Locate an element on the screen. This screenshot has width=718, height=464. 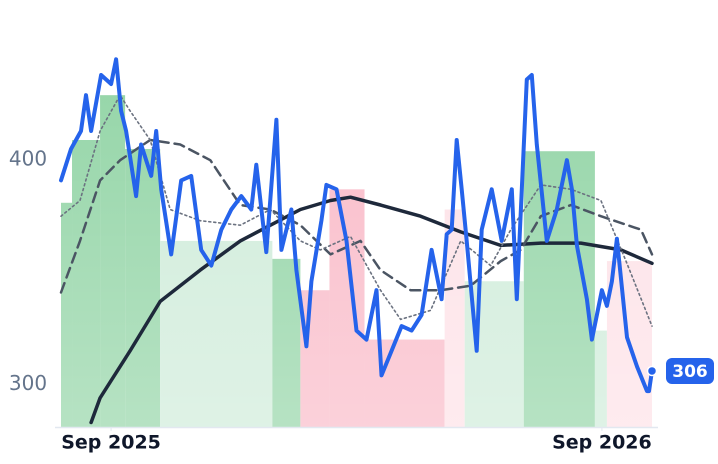
x-tick-label: Sep 2025 is located at coordinates (111, 443).